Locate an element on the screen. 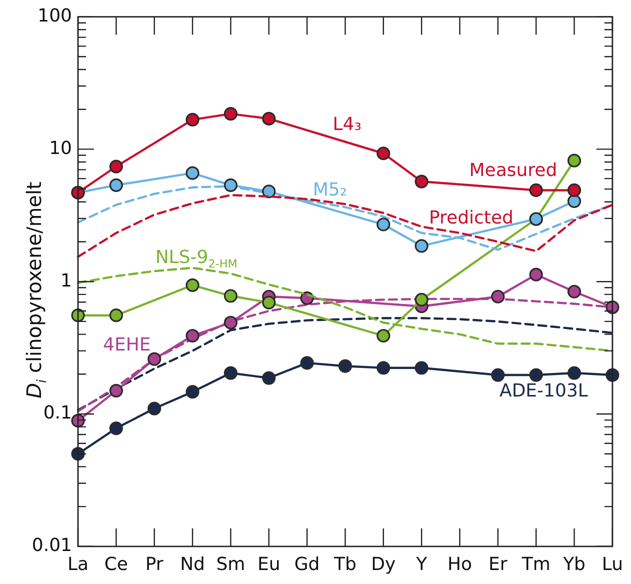  x-tick-label: Lu is located at coordinates (612, 564).